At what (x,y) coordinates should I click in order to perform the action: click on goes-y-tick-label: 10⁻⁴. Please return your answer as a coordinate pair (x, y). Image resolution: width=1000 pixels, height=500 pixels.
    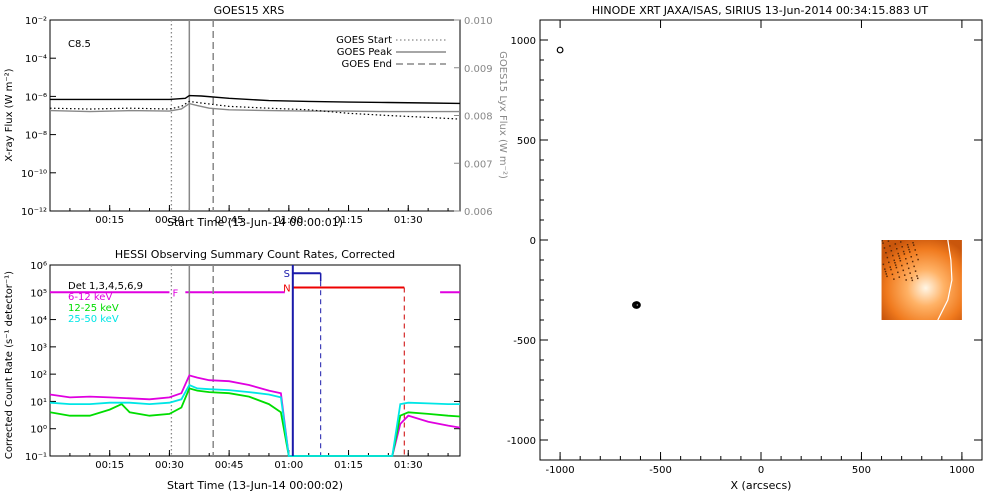
    Looking at the image, I should click on (36, 59).